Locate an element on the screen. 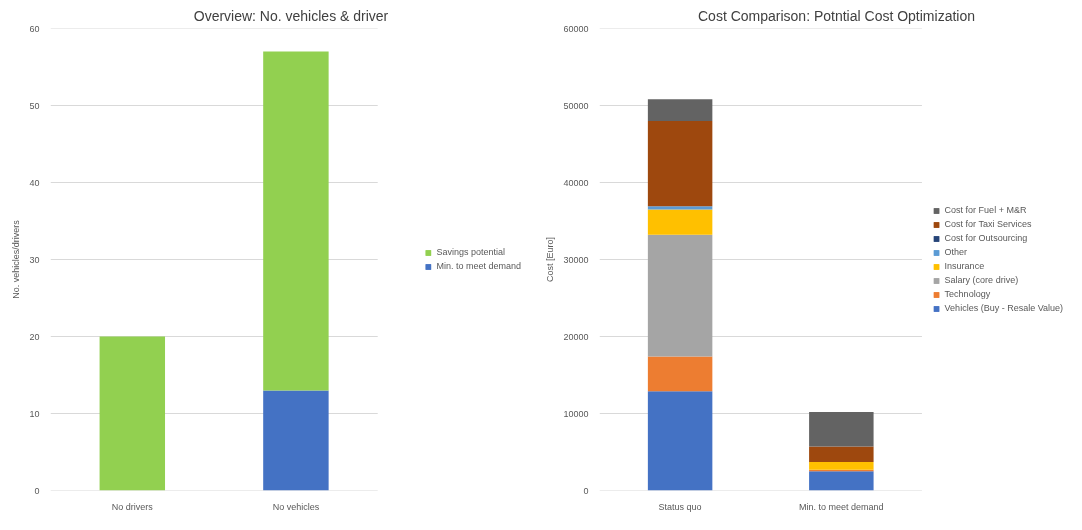  legend-label: Min. to meet demand is located at coordinates (478, 266).